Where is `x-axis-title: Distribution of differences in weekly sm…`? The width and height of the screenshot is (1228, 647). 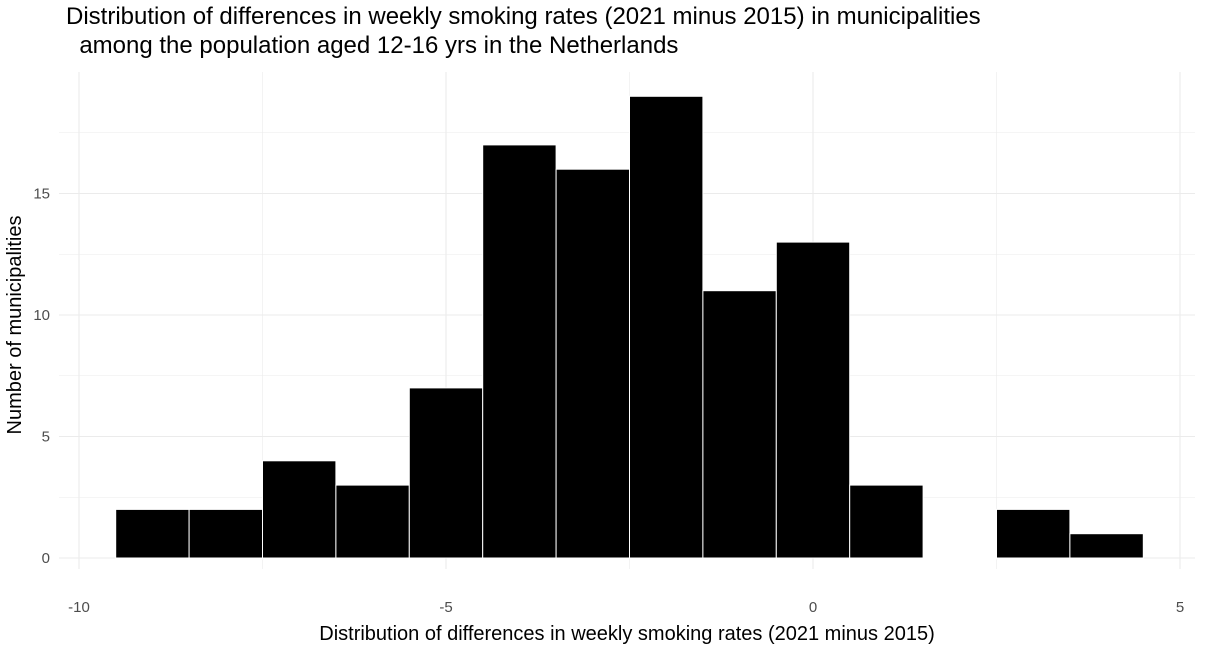 x-axis-title: Distribution of differences in weekly sm… is located at coordinates (627, 634).